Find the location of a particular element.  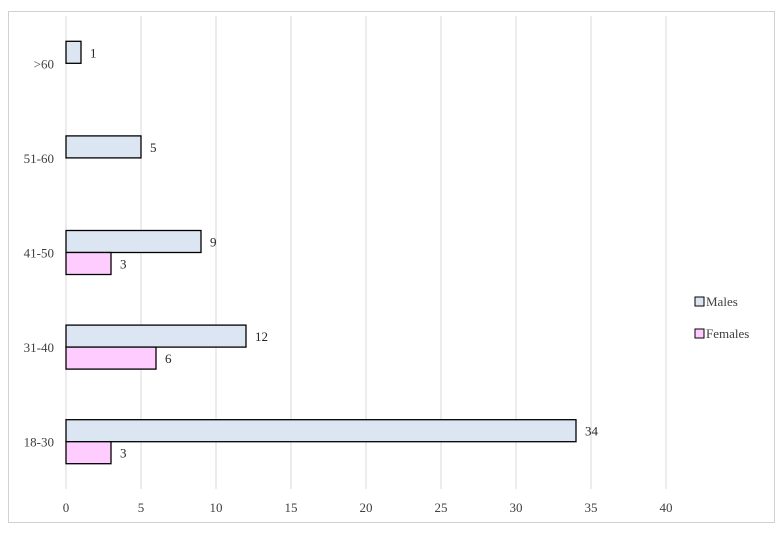

x-tick-label-5: 25 is located at coordinates (441, 507).